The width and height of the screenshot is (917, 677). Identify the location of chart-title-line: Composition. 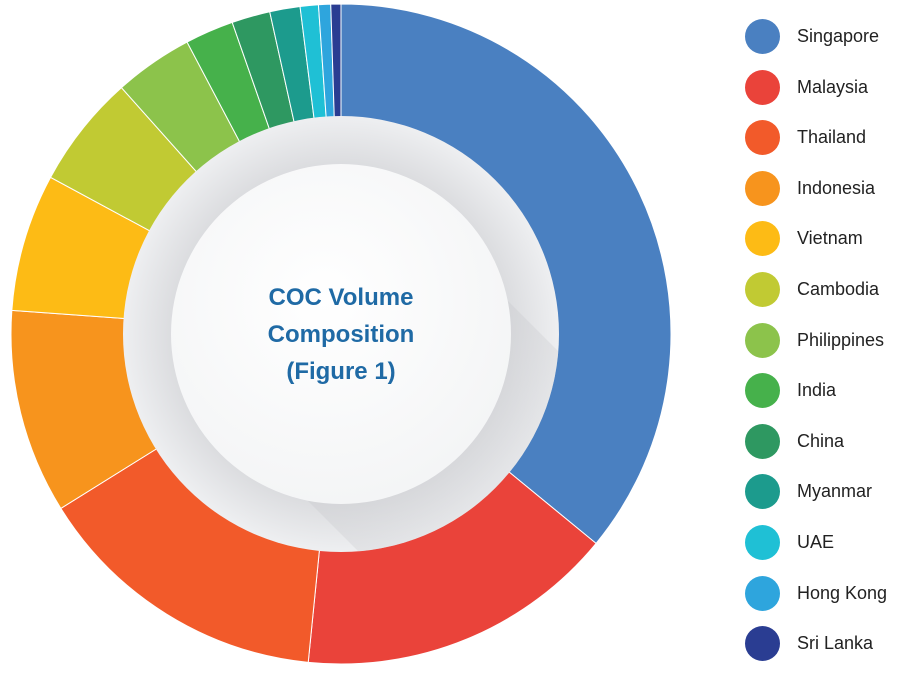
(341, 334).